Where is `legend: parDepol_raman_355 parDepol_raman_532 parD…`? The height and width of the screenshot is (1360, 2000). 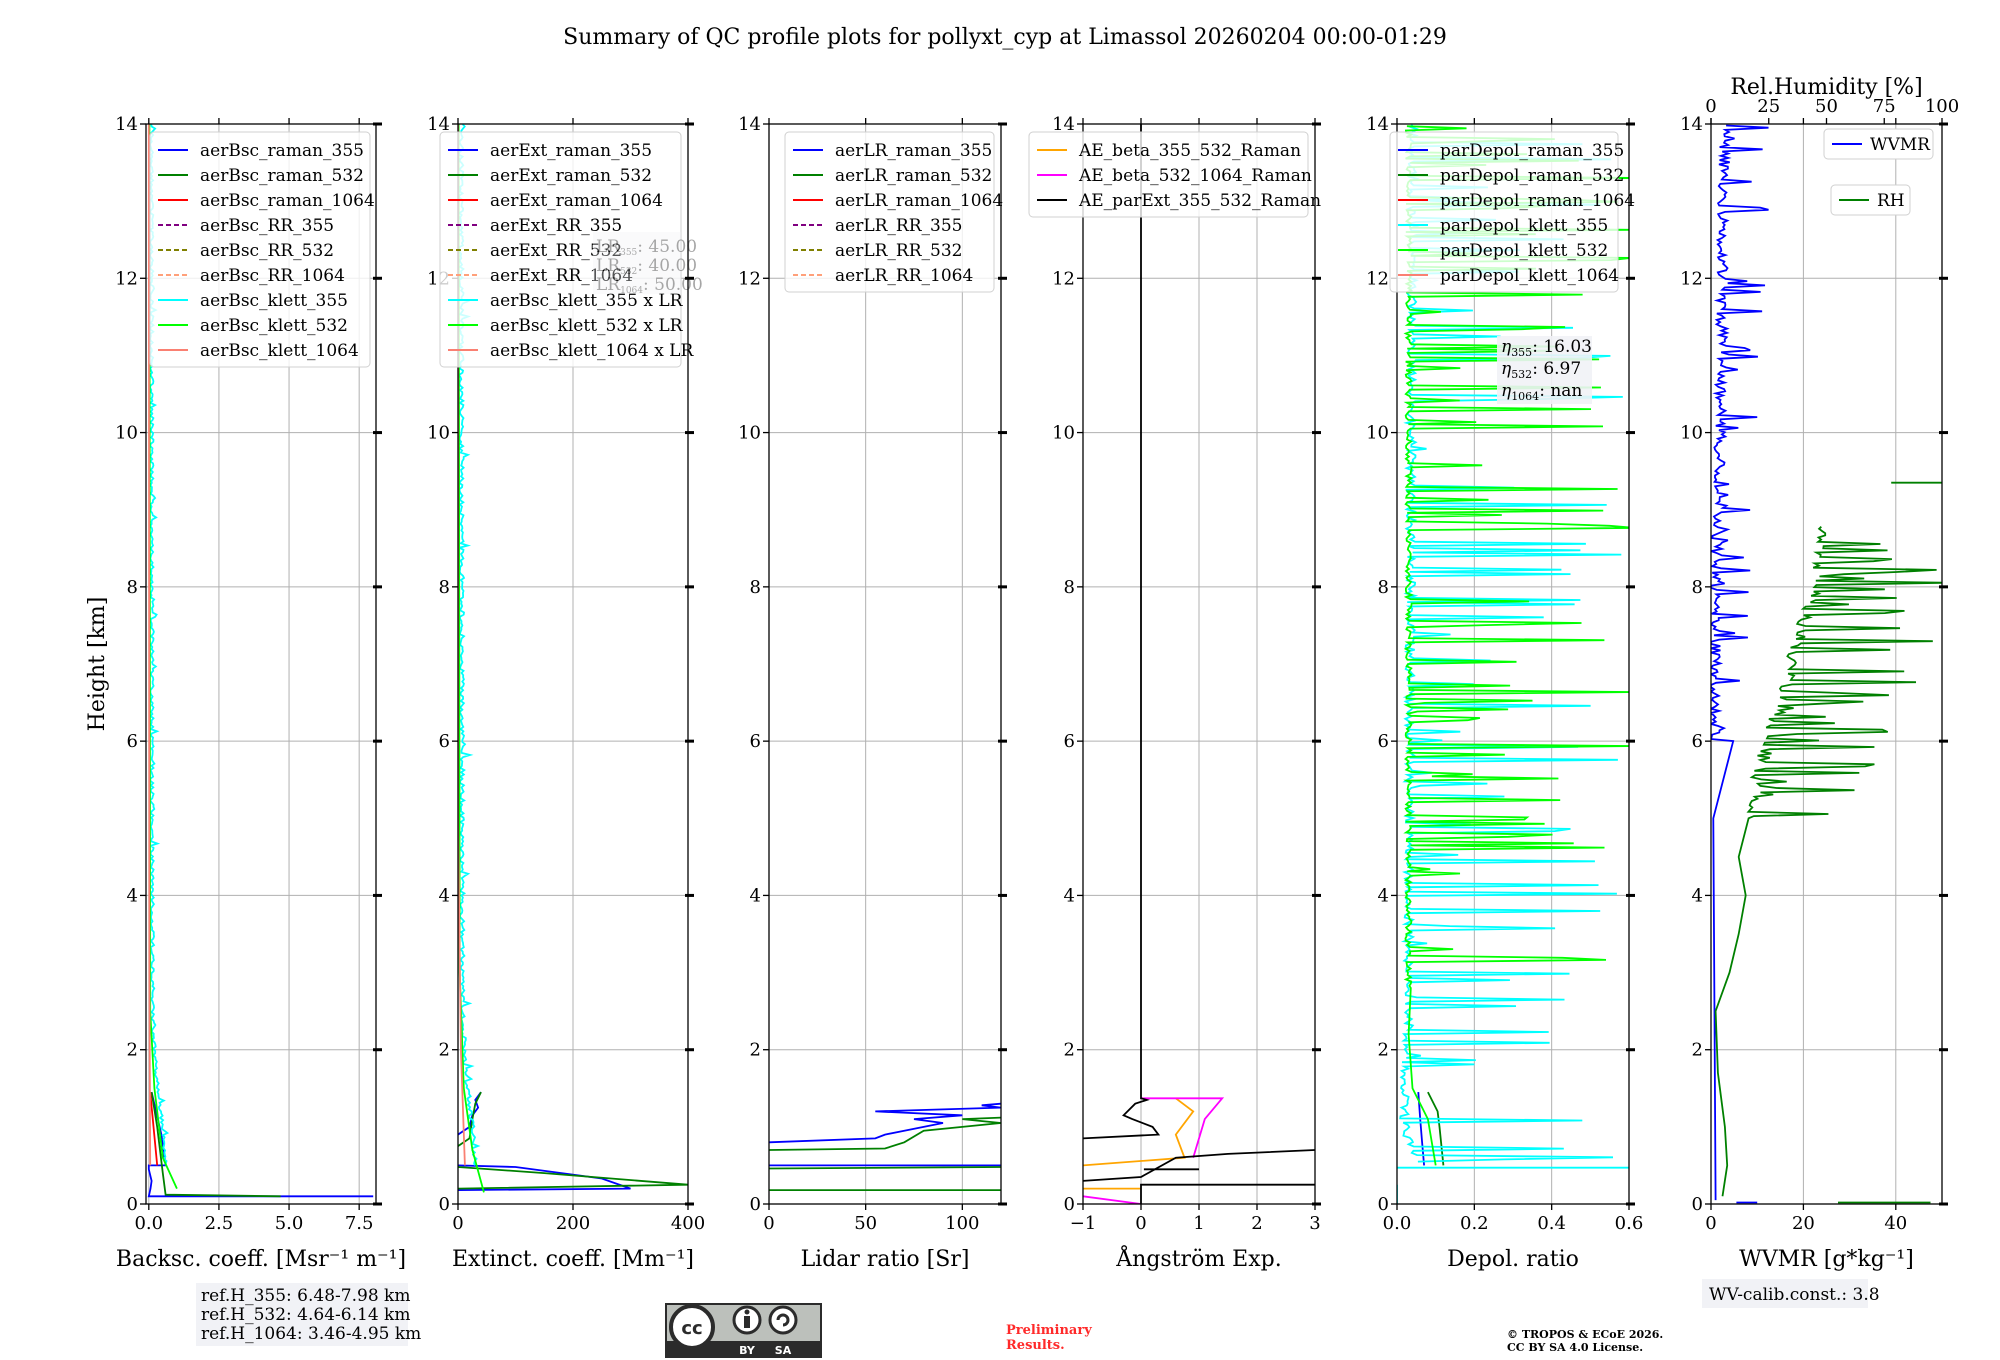
legend: parDepol_raman_355 parDepol_raman_532 parD… is located at coordinates (1512, 212).